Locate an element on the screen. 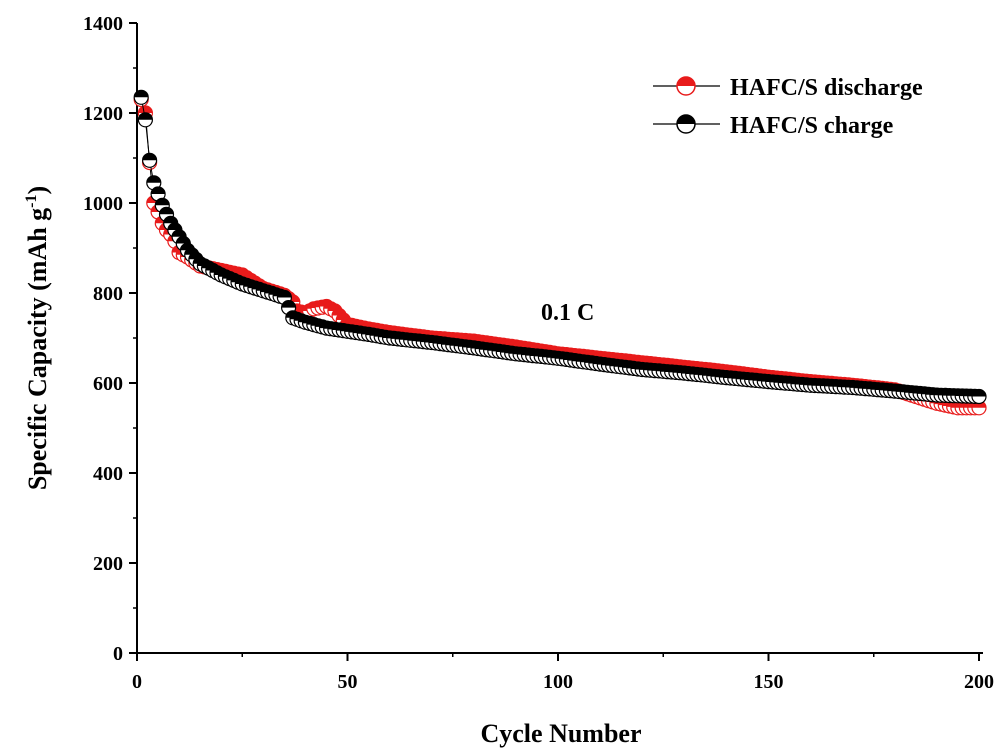 The image size is (1001, 751). x-ticks: 0 50 100 150 200 is located at coordinates (563, 673).